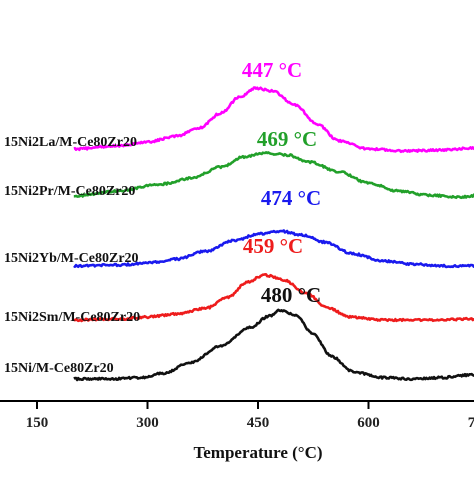 The image size is (474, 479). Describe the element at coordinates (72, 317) in the screenshot. I see `series-label: 15Ni2Sm/M-Ce80Zr20` at that location.